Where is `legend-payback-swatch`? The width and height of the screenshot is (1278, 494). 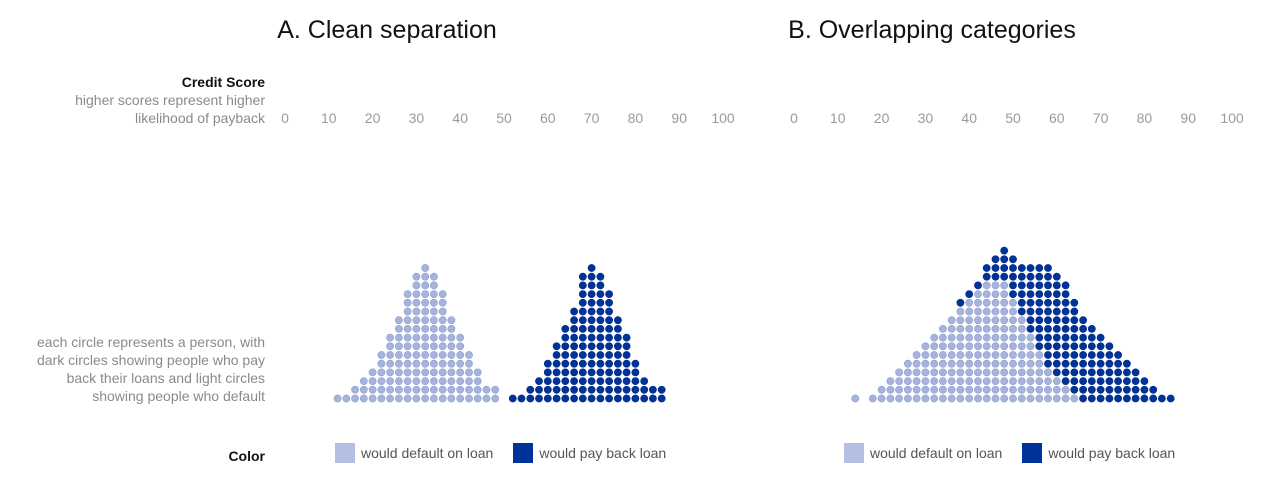 legend-payback-swatch is located at coordinates (523, 453).